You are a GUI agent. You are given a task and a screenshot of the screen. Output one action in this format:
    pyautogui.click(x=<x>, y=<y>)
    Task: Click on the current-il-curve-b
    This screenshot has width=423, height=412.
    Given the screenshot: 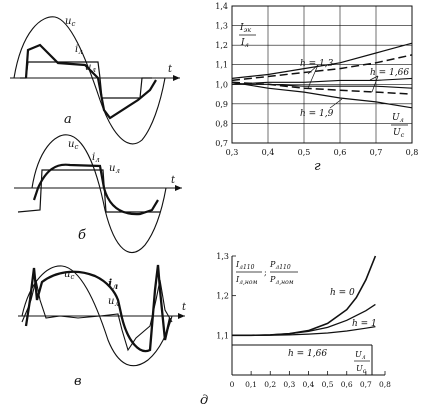 What is the action you would take?
    pyautogui.click(x=95, y=189)
    